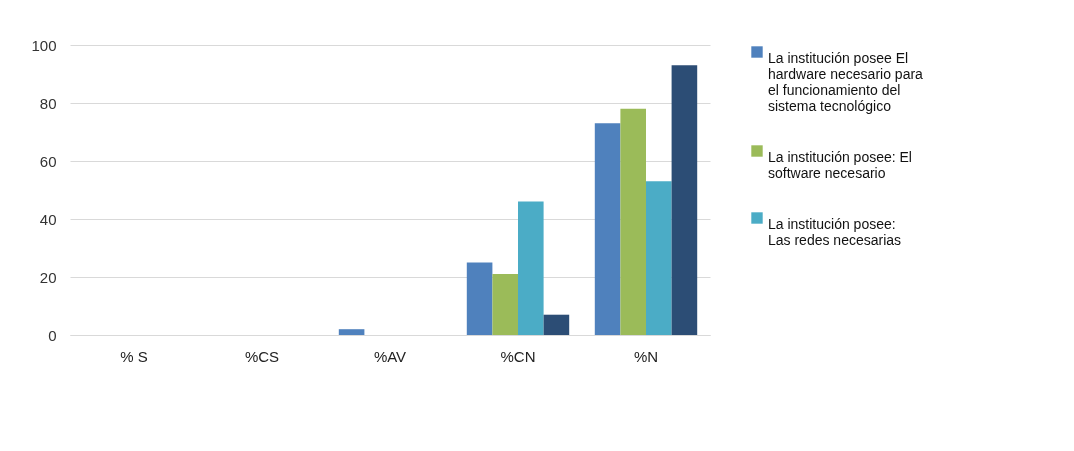  What do you see at coordinates (390, 356) in the screenshot?
I see `x-tick-label: %AV` at bounding box center [390, 356].